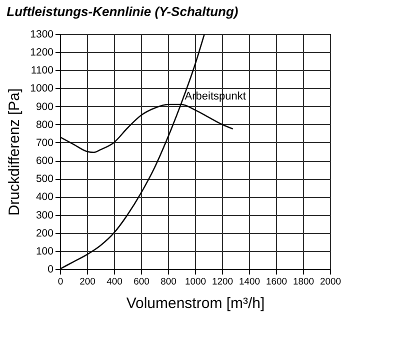 The image size is (396, 348). What do you see at coordinates (45, 106) in the screenshot?
I see `y-tick-label: 900` at bounding box center [45, 106].